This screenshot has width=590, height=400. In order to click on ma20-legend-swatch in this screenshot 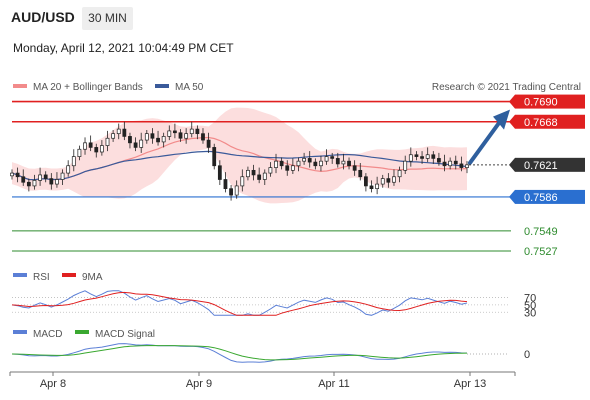, I will do `click(20, 86)`.